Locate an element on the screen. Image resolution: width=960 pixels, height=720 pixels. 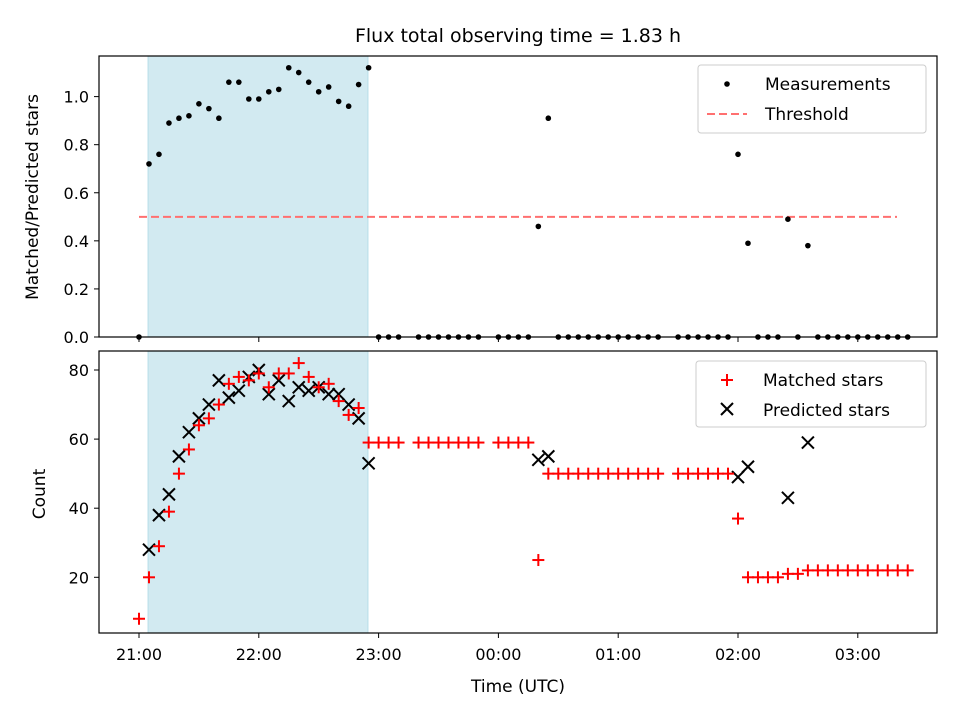
bottom-y-tick-label: 20 is located at coordinates (79, 577).